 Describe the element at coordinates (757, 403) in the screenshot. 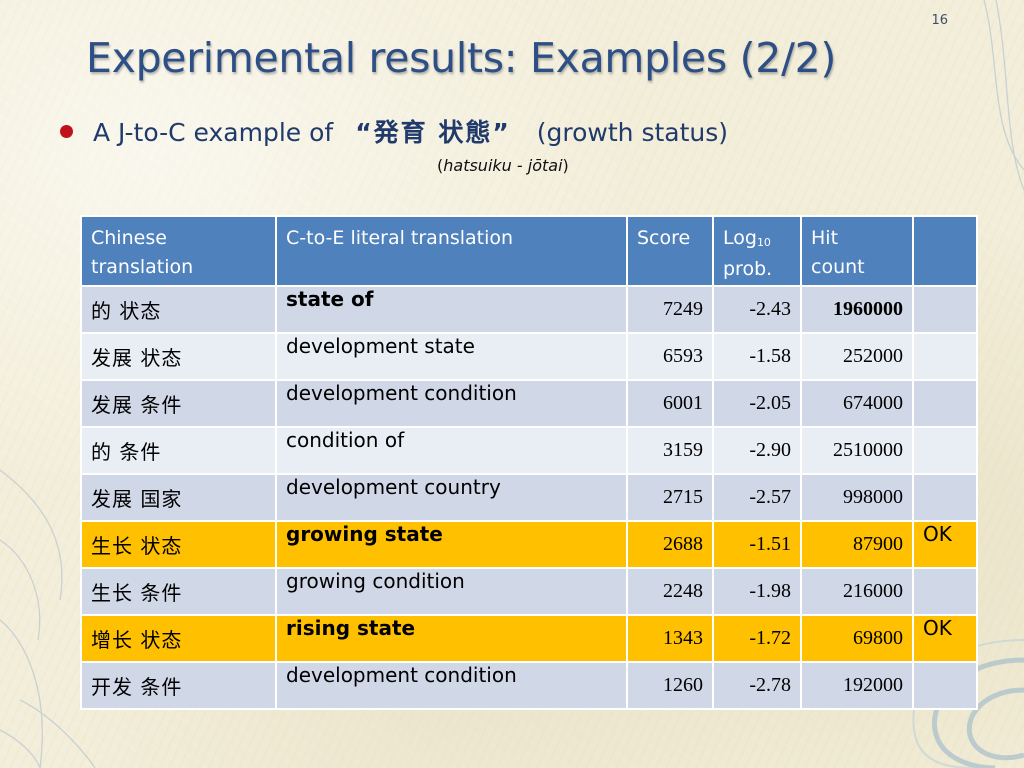

I see `cell-log-prob: -2.05` at that location.